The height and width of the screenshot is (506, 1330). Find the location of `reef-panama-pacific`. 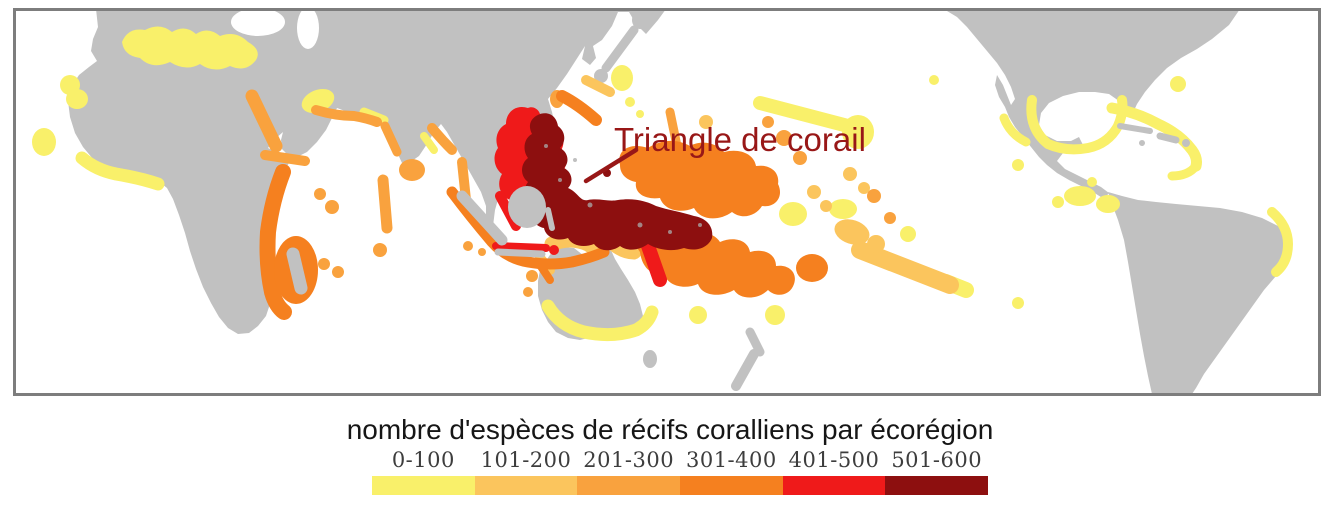

reef-panama-pacific is located at coordinates (1080, 196).